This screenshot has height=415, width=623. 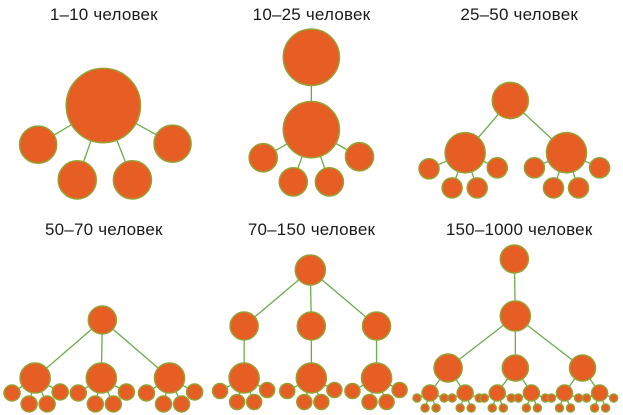 I want to click on panel-title: 150–1000 человек, so click(x=519, y=229).